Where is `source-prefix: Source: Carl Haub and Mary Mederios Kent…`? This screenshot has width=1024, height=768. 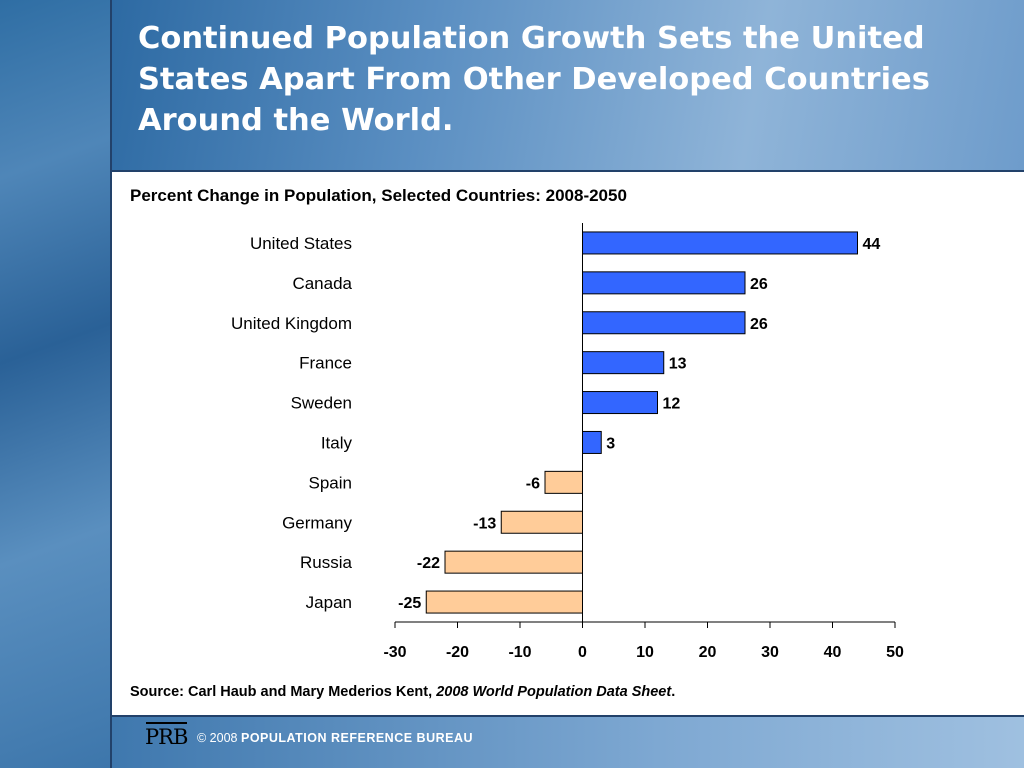 source-prefix: Source: Carl Haub and Mary Mederios Kent… is located at coordinates (283, 692).